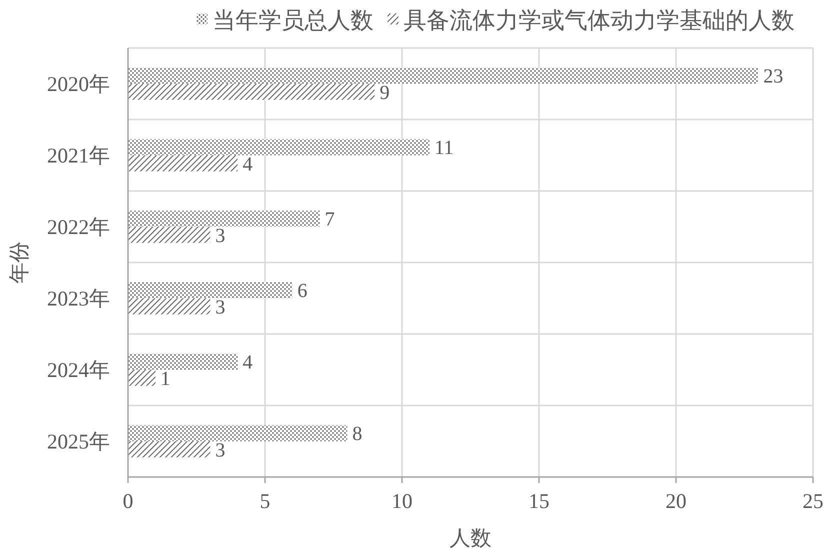  I want to click on y-tick-label: 2024年, so click(78, 370).